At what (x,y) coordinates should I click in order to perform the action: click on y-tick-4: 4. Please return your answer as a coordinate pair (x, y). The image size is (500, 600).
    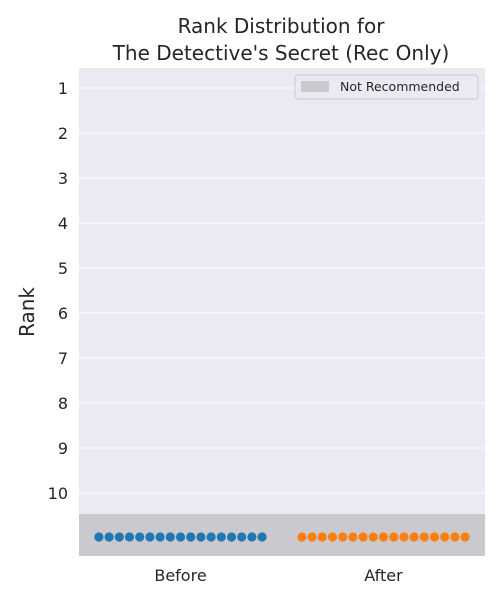
    Looking at the image, I should click on (63, 223).